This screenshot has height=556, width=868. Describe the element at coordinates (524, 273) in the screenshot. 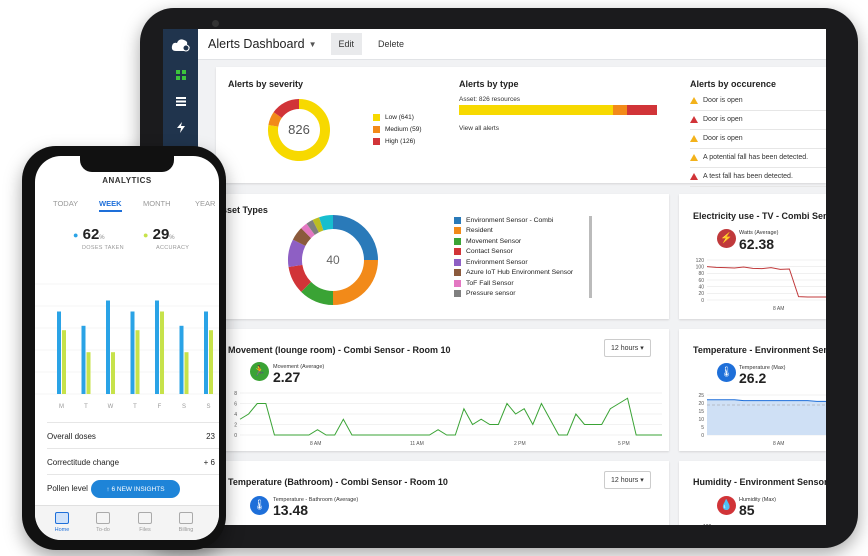

I see `asset-legend-item: Azure IoT Hub Environment Sensor` at that location.